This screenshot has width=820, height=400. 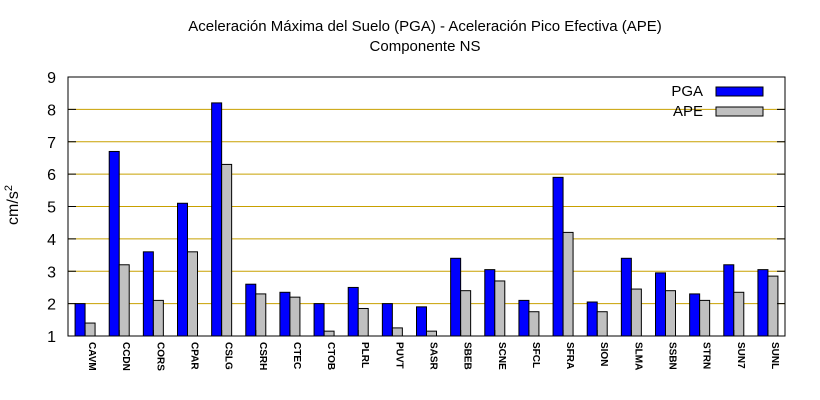 What do you see at coordinates (431, 333) in the screenshot?
I see `bar-ape-sasr` at bounding box center [431, 333].